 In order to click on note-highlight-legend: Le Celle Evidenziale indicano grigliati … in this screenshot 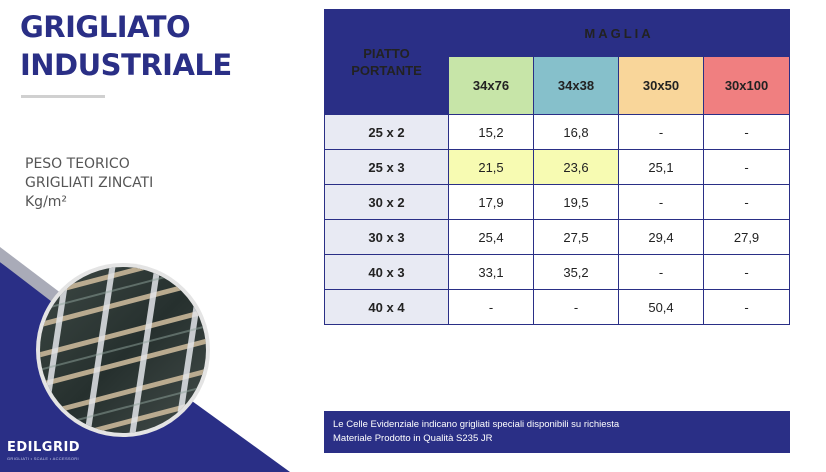, I will do `click(476, 424)`.